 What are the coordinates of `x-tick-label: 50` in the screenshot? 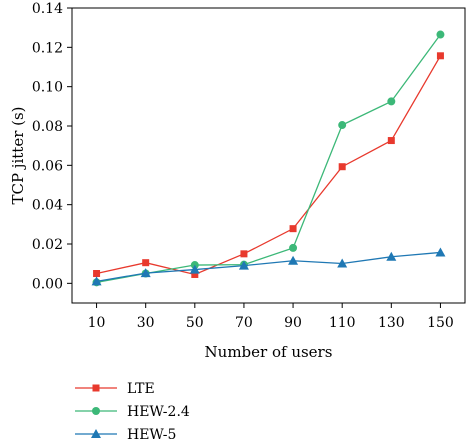 It's located at (195, 323).